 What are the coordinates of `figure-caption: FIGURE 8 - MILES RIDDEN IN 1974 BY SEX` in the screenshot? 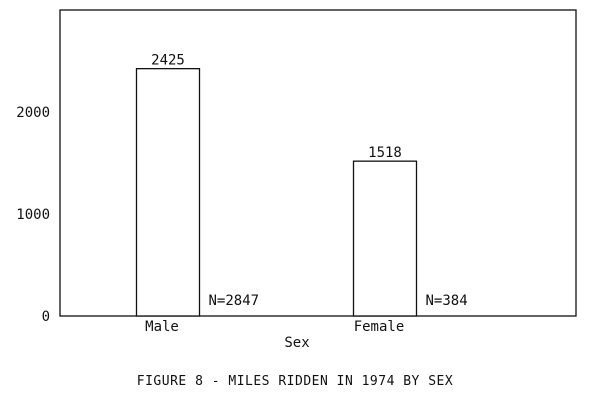 It's located at (295, 381).